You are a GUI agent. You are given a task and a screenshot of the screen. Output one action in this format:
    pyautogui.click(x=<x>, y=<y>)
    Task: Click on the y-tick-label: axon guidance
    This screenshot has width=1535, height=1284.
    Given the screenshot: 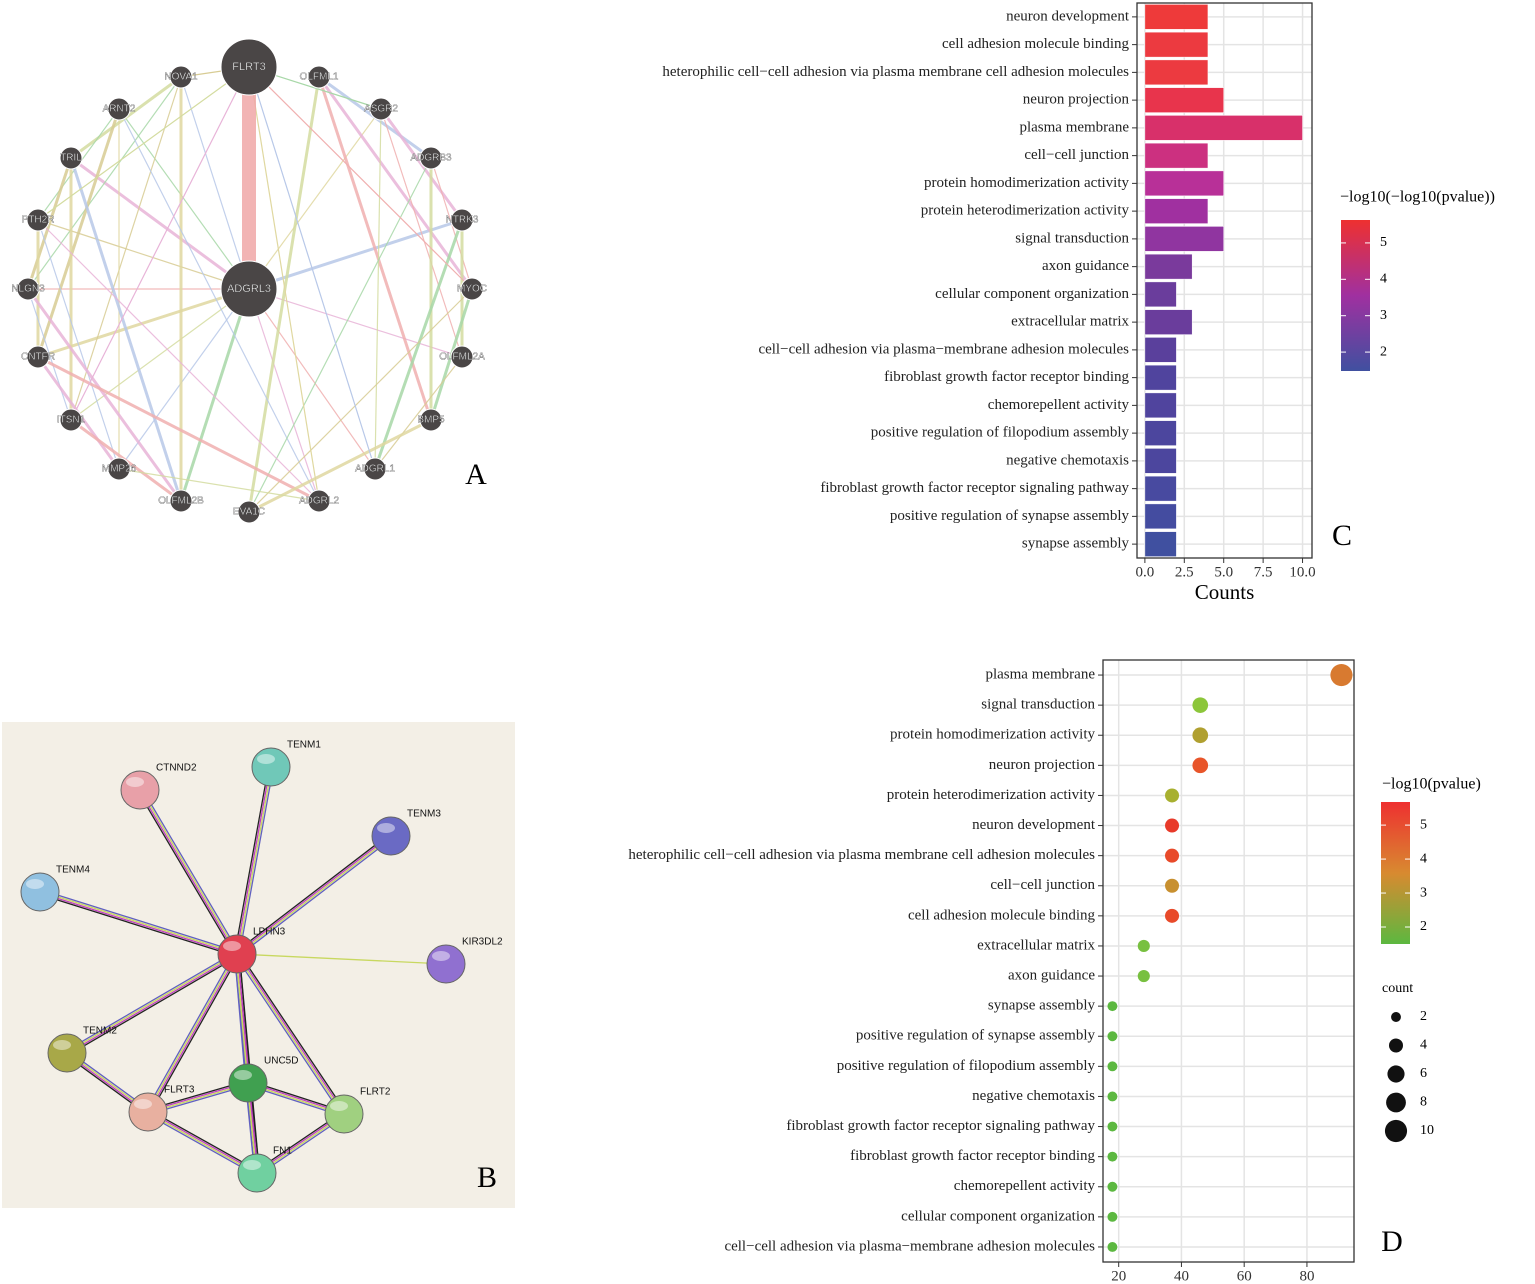 What is the action you would take?
    pyautogui.click(x=1051, y=975)
    